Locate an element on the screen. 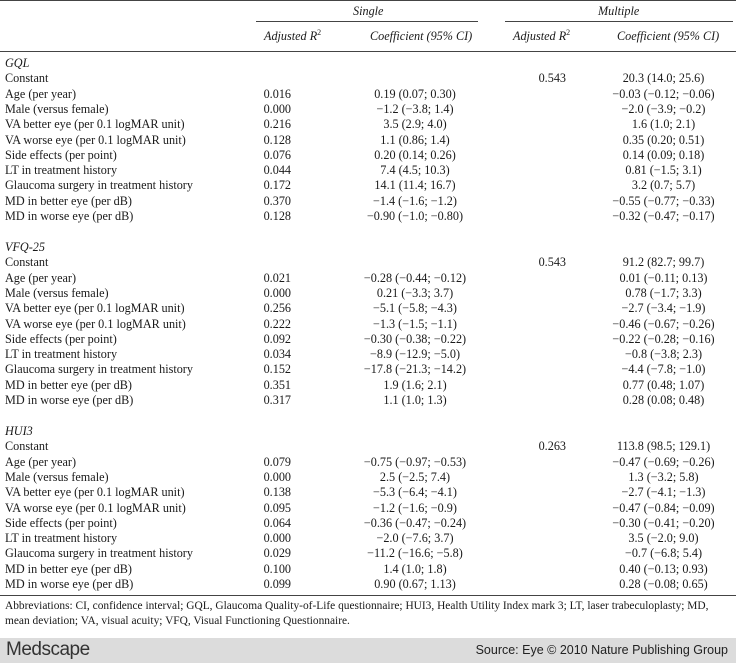 The image size is (736, 663). multiple-coefficient: −4.4 (−7.8; −1.0) is located at coordinates (663, 369).